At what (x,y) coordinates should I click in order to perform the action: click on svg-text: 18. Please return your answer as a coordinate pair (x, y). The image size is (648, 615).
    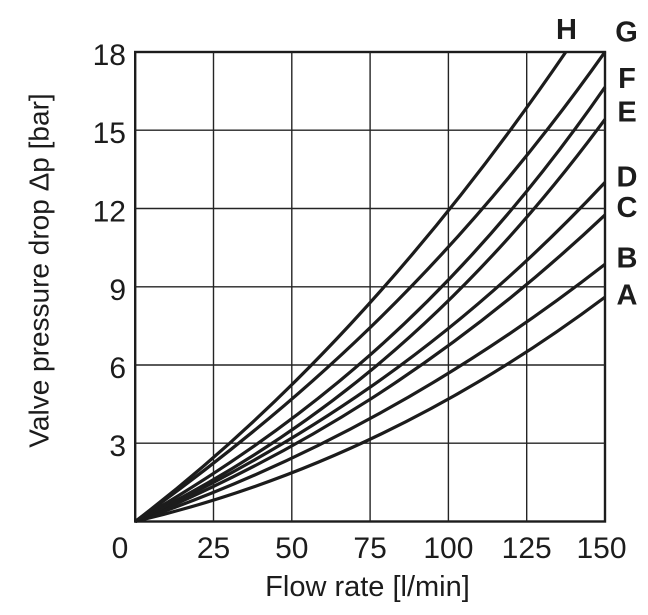
    Looking at the image, I should click on (109, 55).